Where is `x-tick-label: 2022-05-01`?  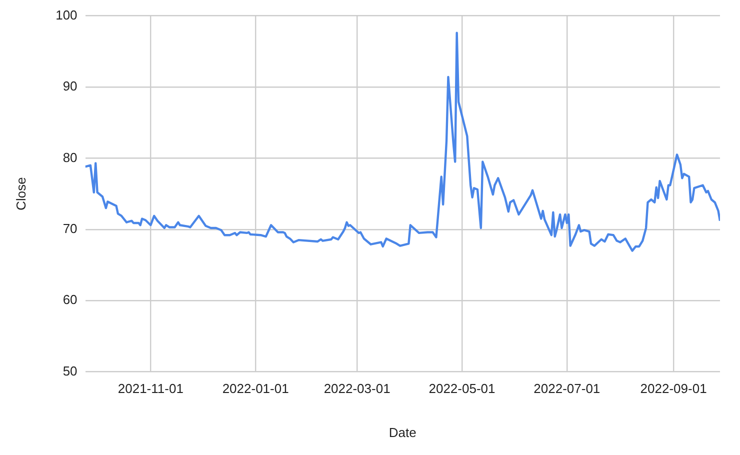
x-tick-label: 2022-05-01 is located at coordinates (462, 388).